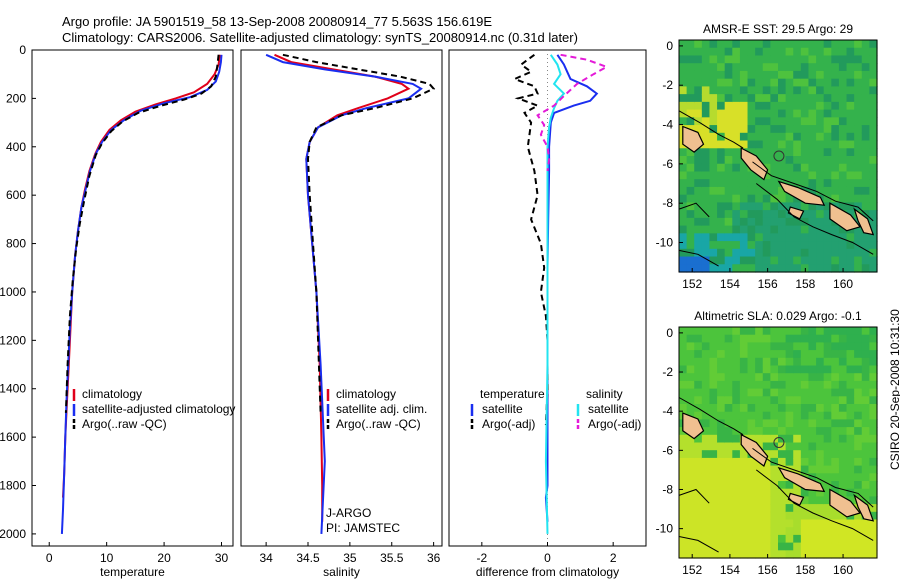  Describe the element at coordinates (768, 284) in the screenshot. I see `x-tick-label: 156` at that location.